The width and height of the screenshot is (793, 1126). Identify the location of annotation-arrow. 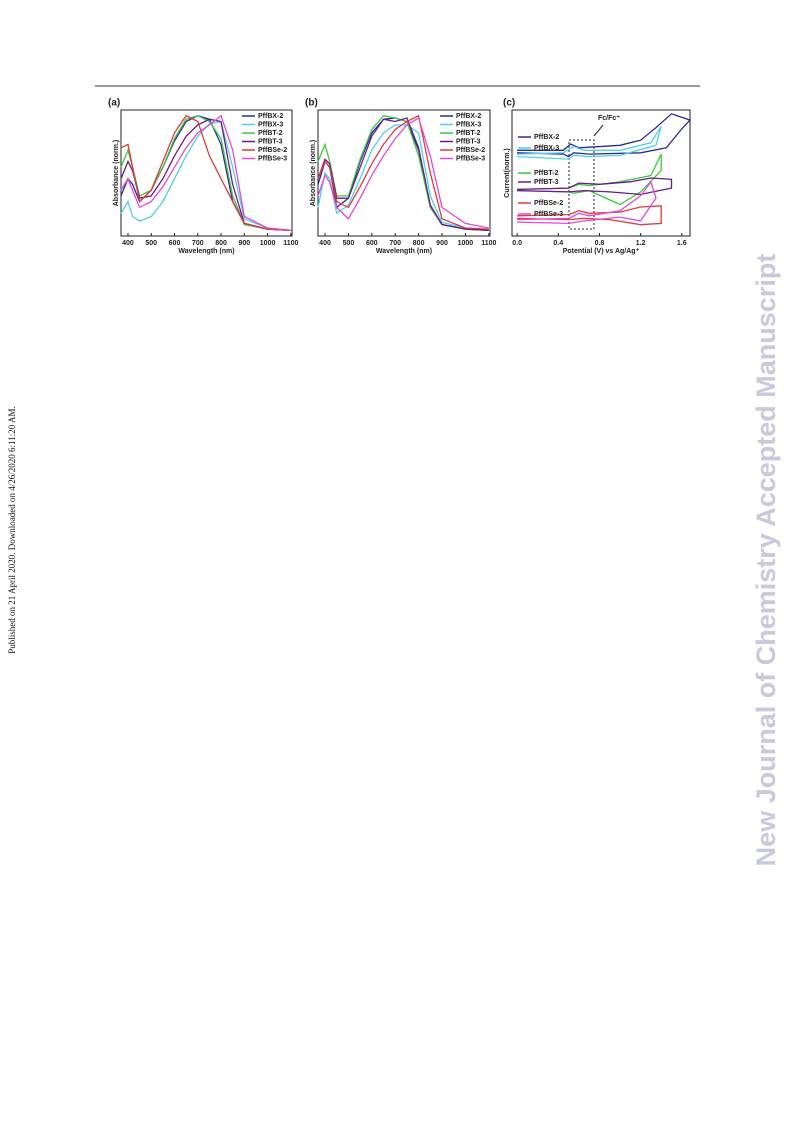
(598, 130).